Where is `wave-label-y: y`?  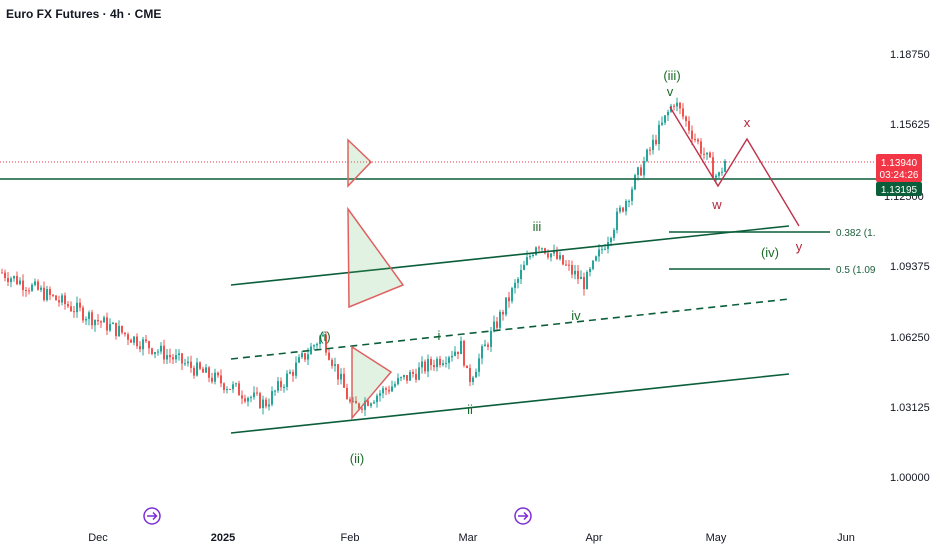 wave-label-y: y is located at coordinates (799, 246).